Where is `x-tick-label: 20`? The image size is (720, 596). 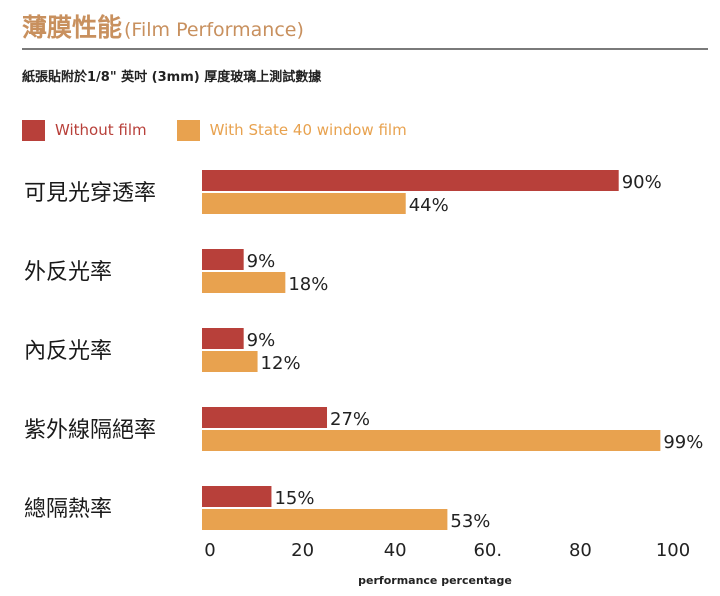
x-tick-label: 20 is located at coordinates (302, 550).